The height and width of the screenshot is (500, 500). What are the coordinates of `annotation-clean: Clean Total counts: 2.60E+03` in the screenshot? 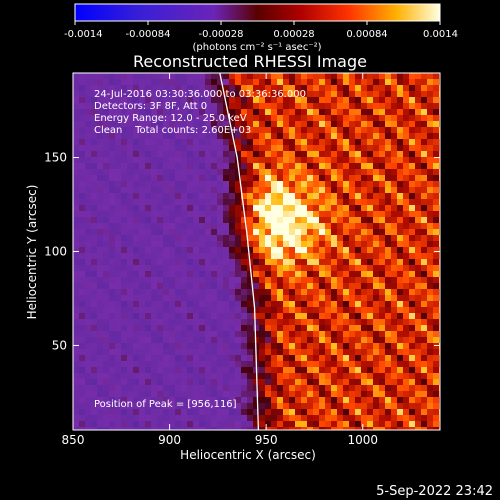 It's located at (172, 130).